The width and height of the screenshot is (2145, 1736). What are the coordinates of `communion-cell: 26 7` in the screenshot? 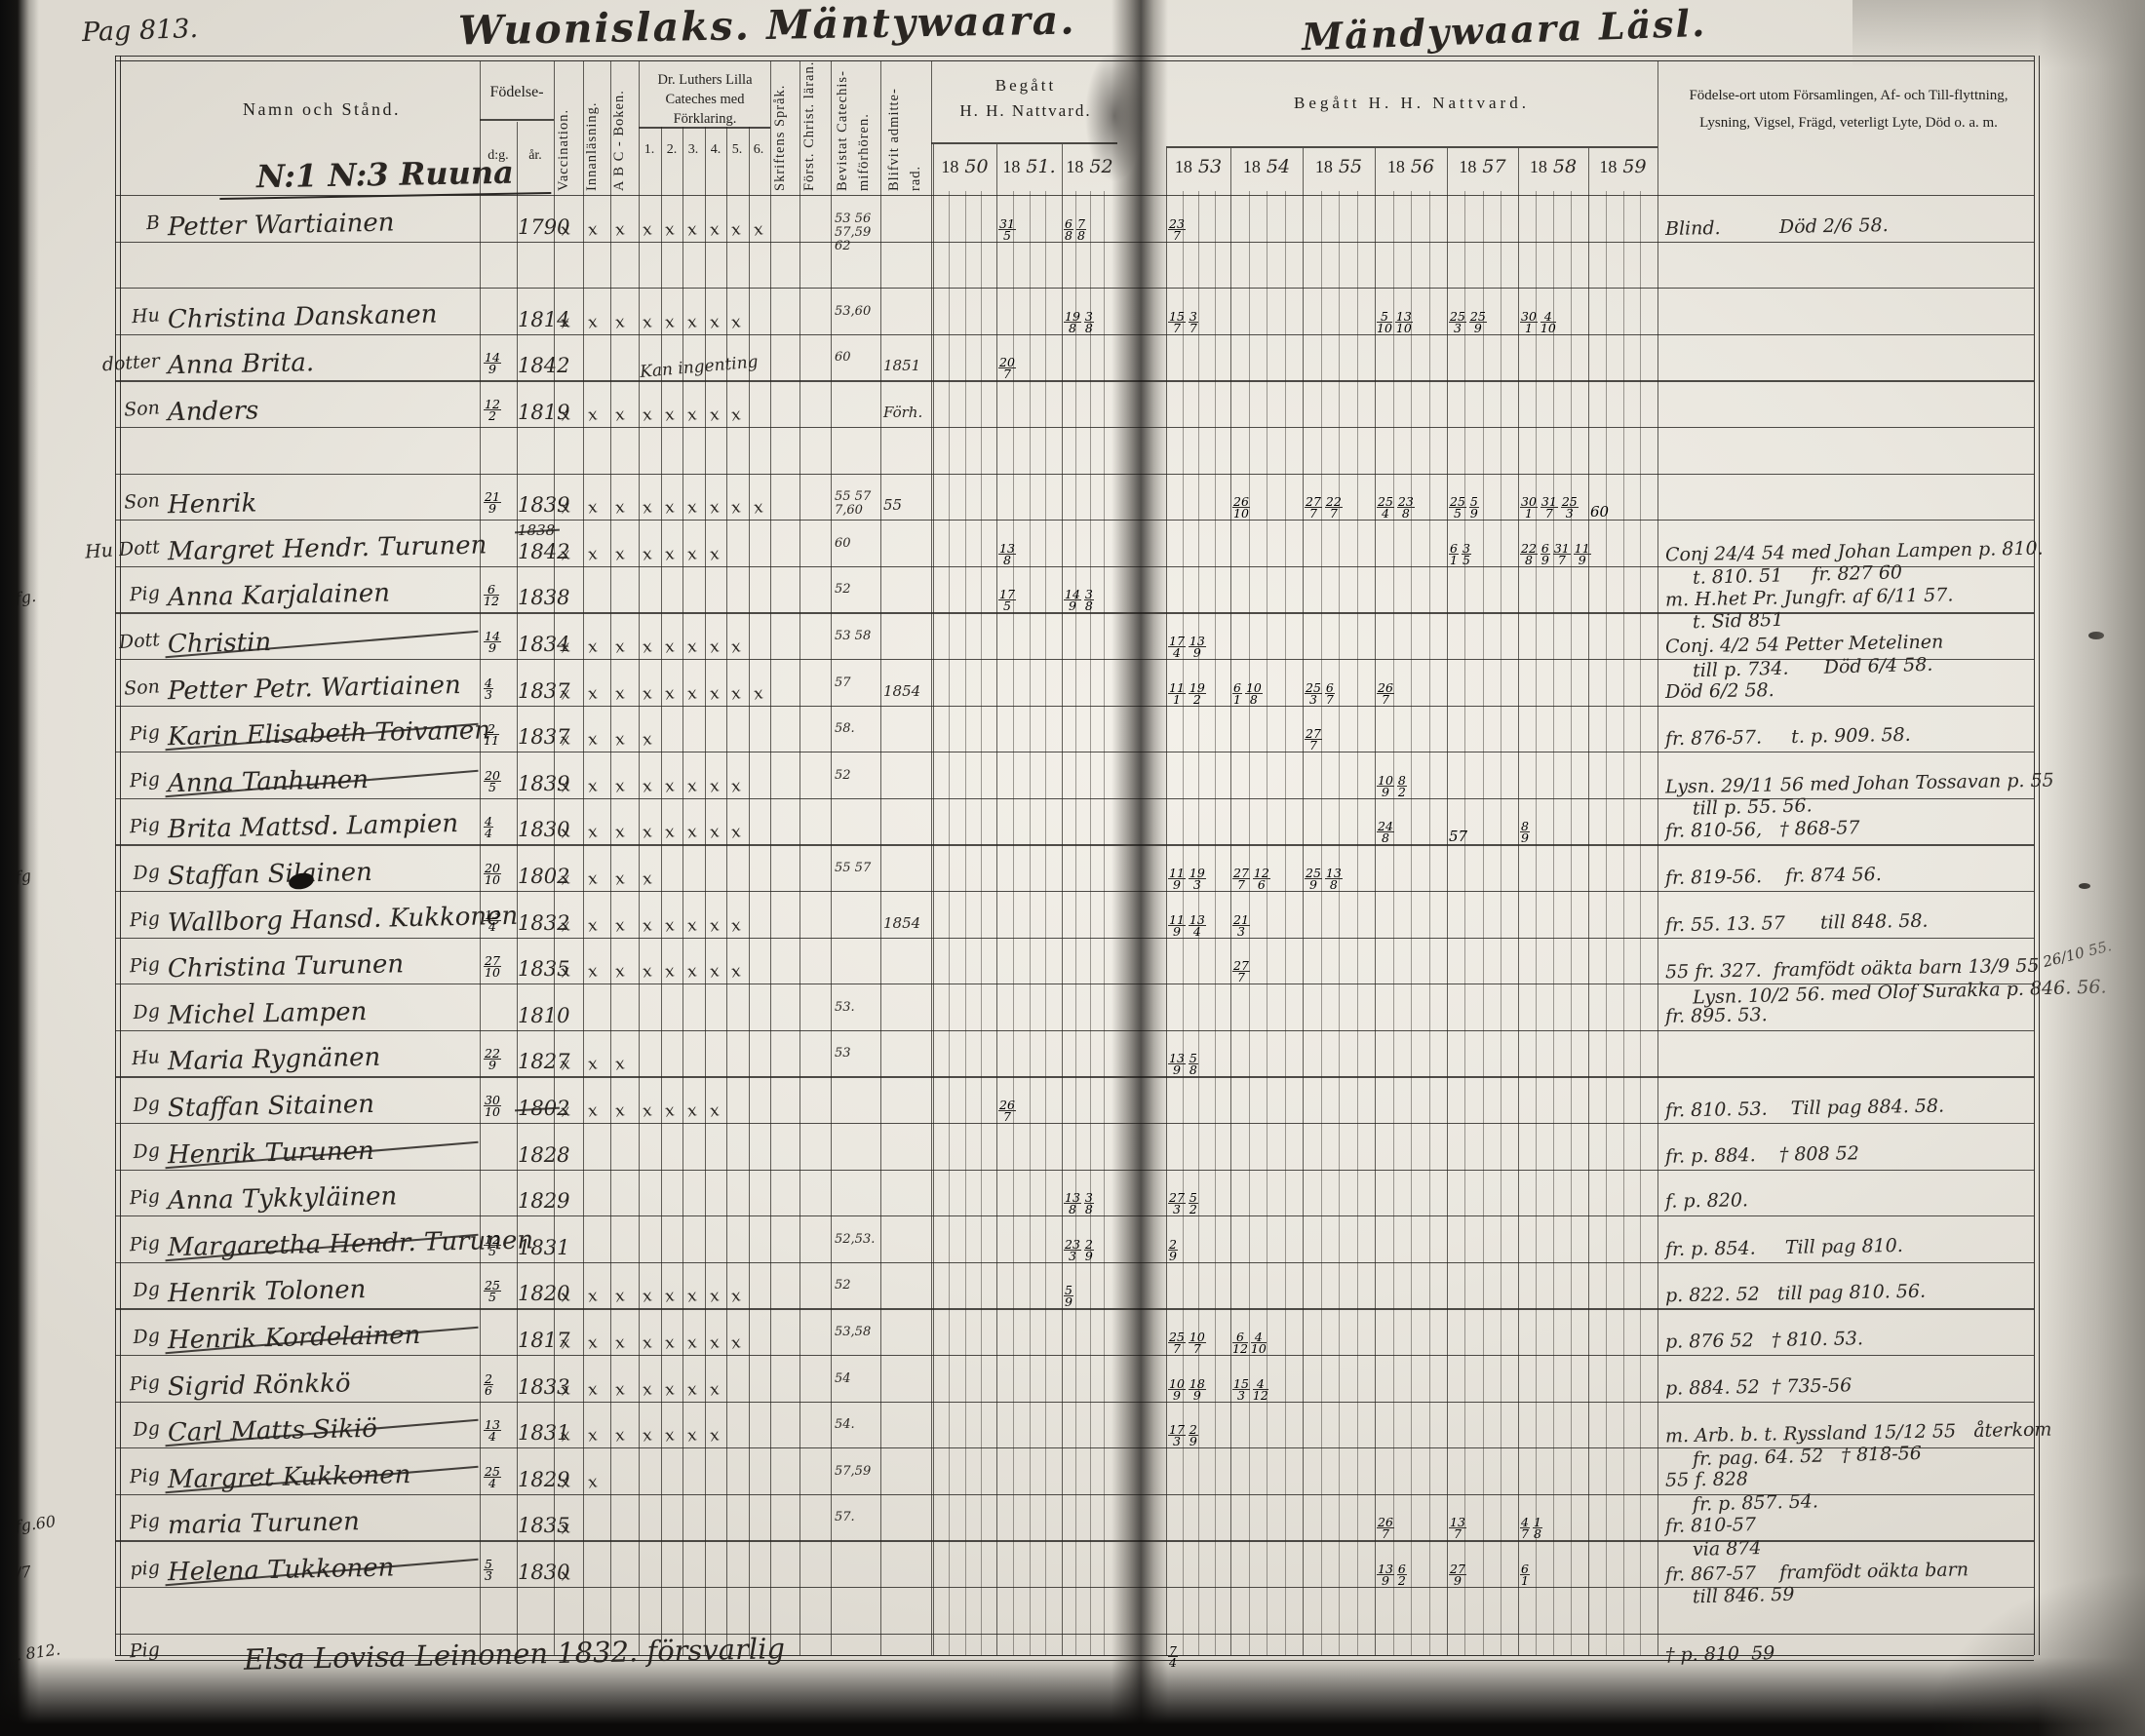 It's located at (1030, 1108).